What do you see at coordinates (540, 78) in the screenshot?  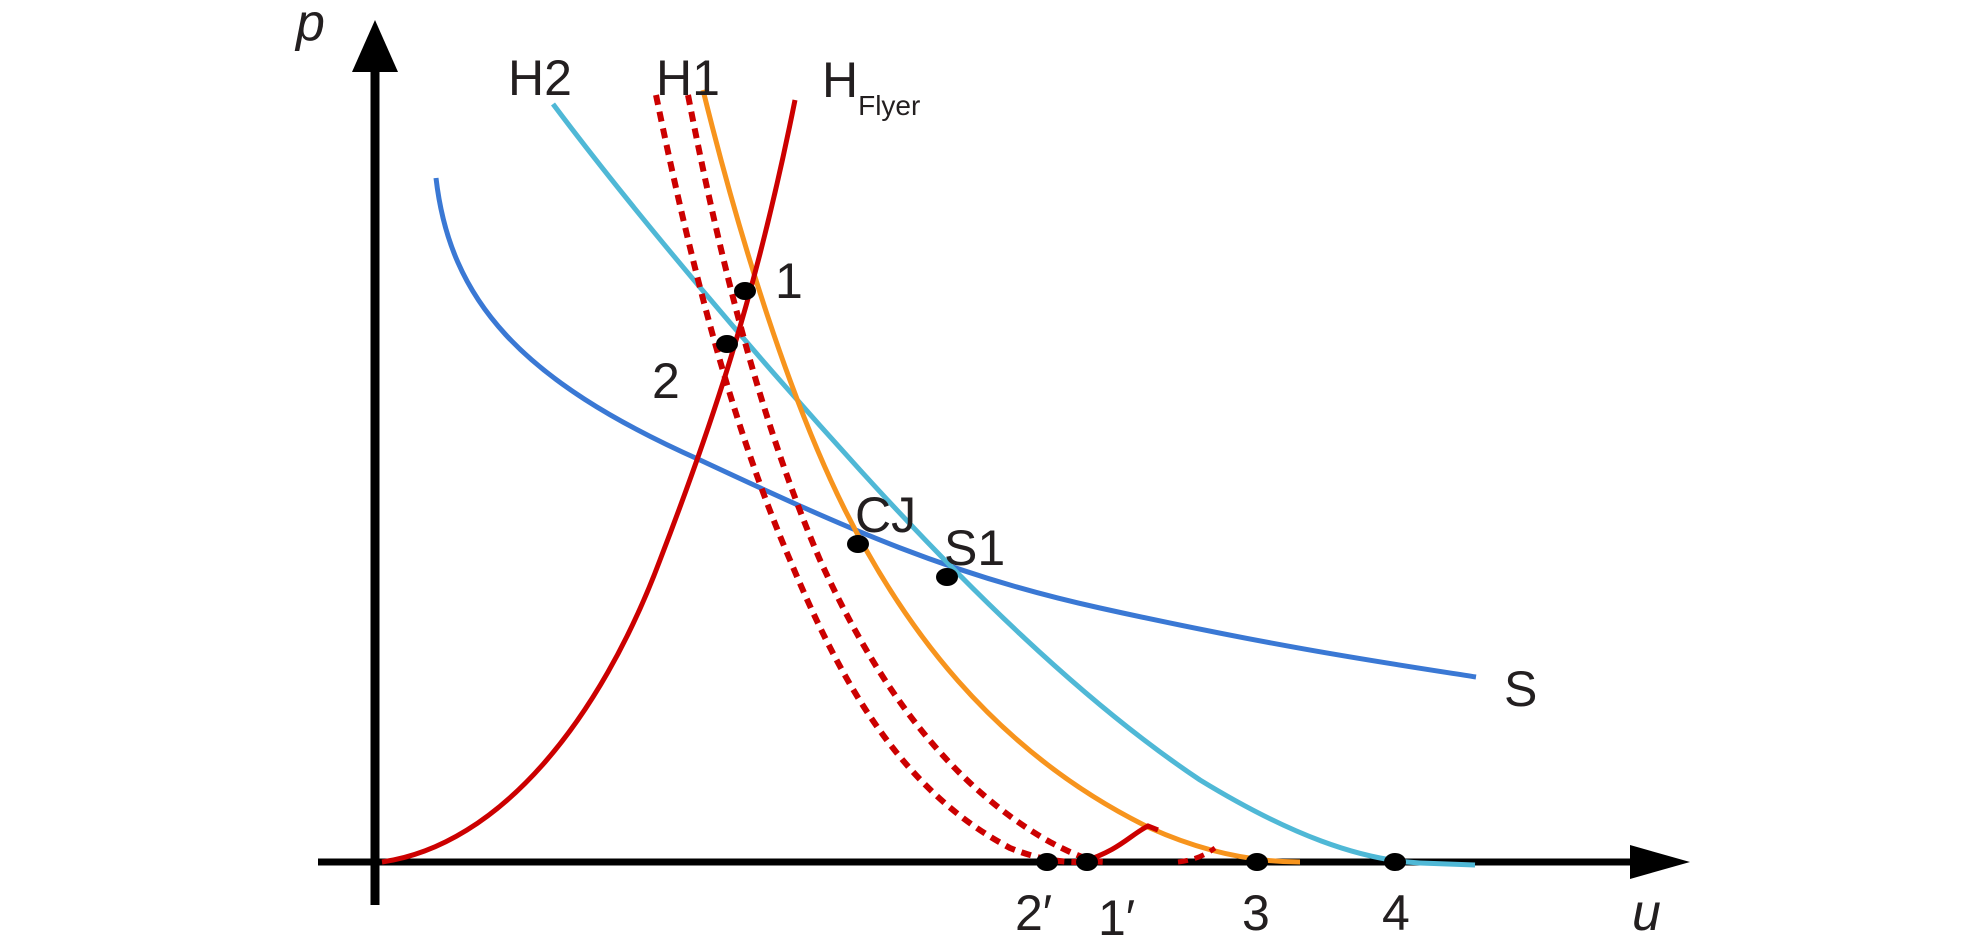 I see `h2-label: H2` at bounding box center [540, 78].